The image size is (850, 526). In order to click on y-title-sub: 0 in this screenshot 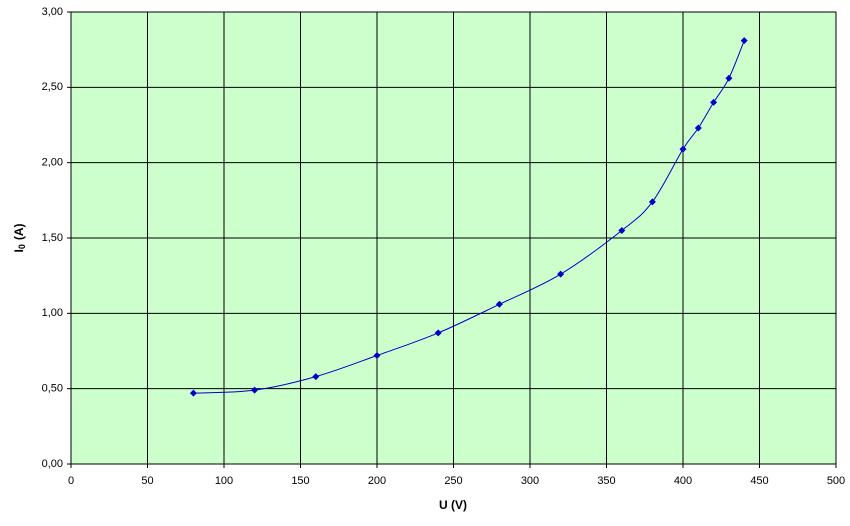, I will do `click(22, 246)`.